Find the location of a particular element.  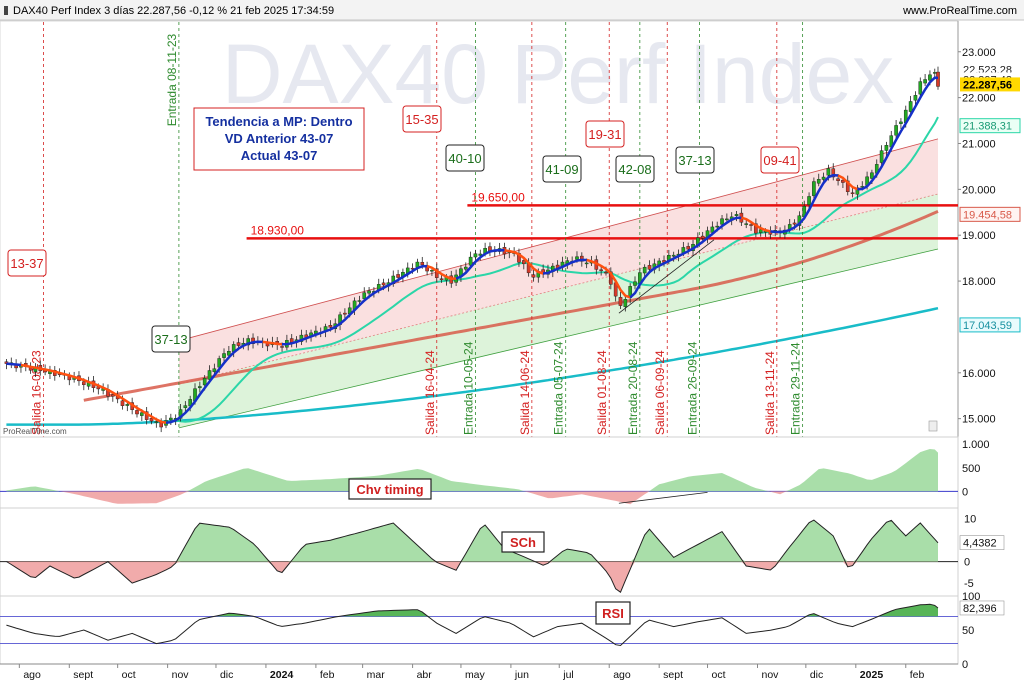

chv-trendline is located at coordinates (663, 497).